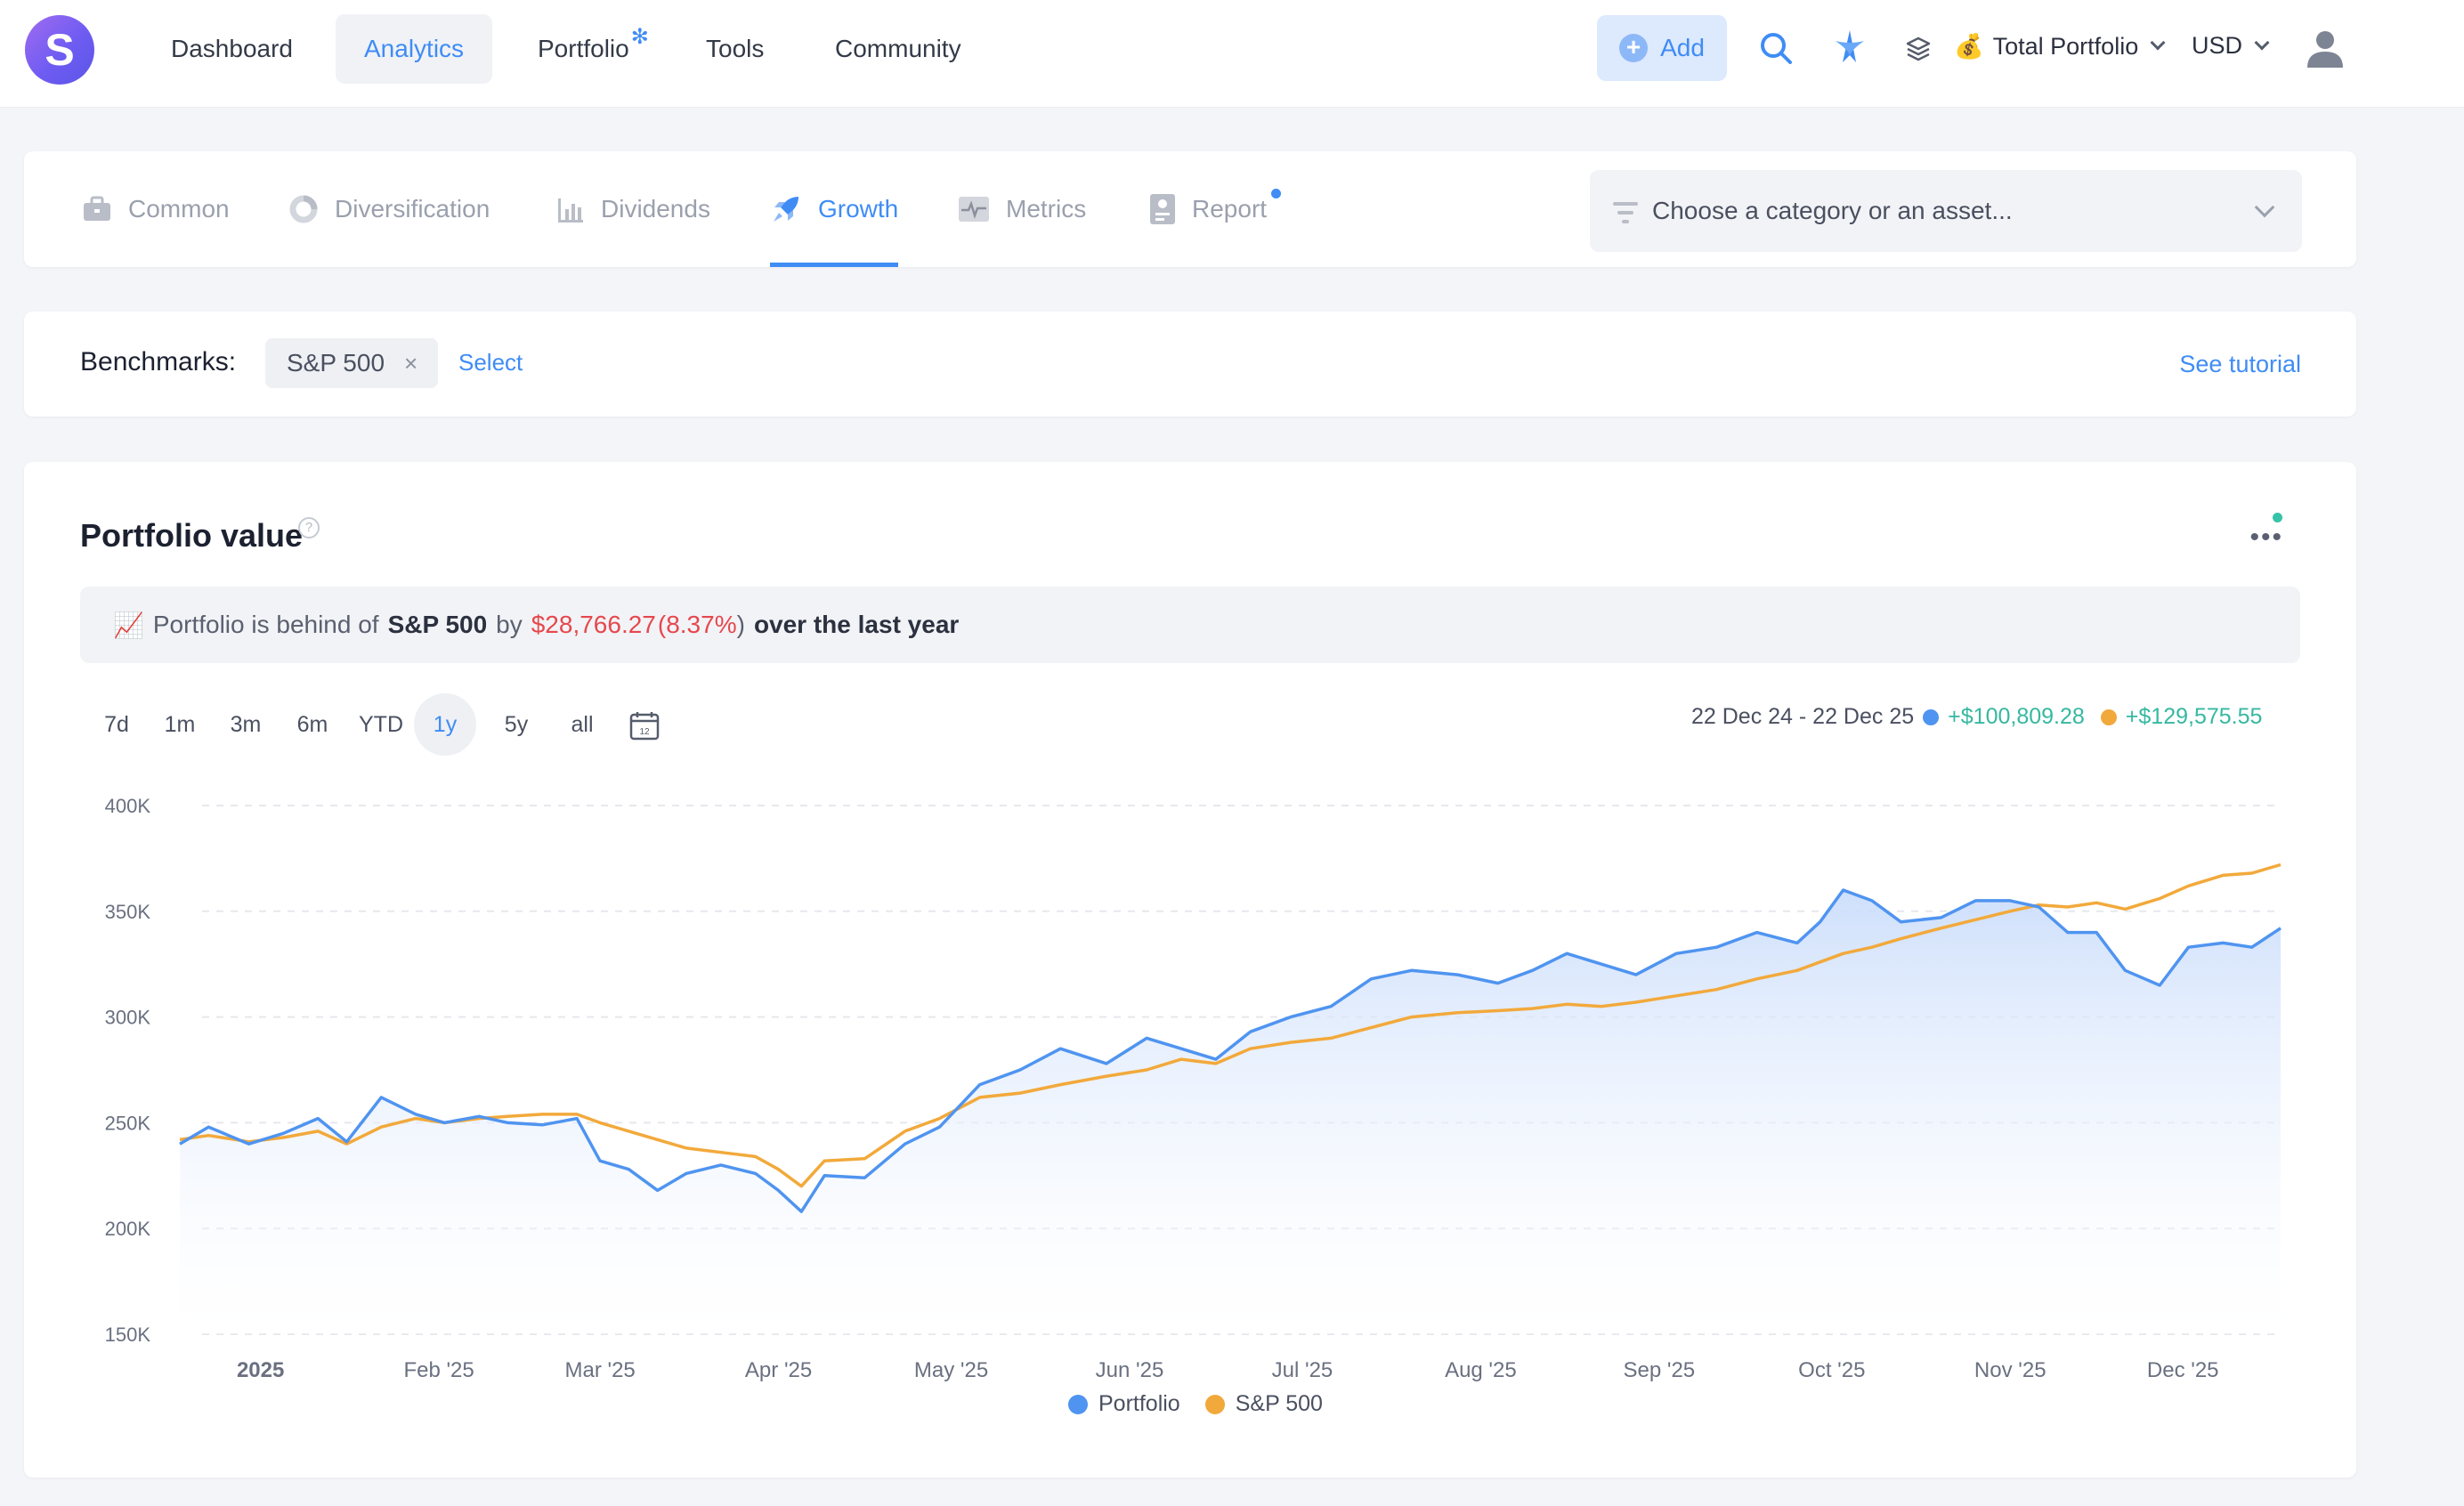 The width and height of the screenshot is (2464, 1506). I want to click on range-5y: 5y, so click(516, 724).